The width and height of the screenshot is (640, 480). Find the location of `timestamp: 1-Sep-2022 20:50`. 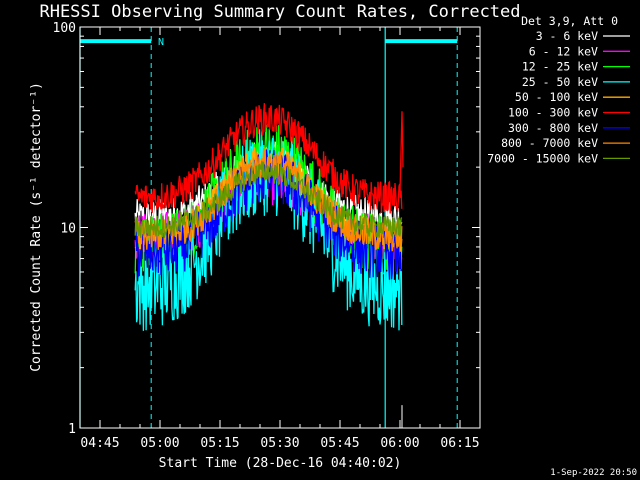

timestamp: 1-Sep-2022 20:50 is located at coordinates (593, 473).